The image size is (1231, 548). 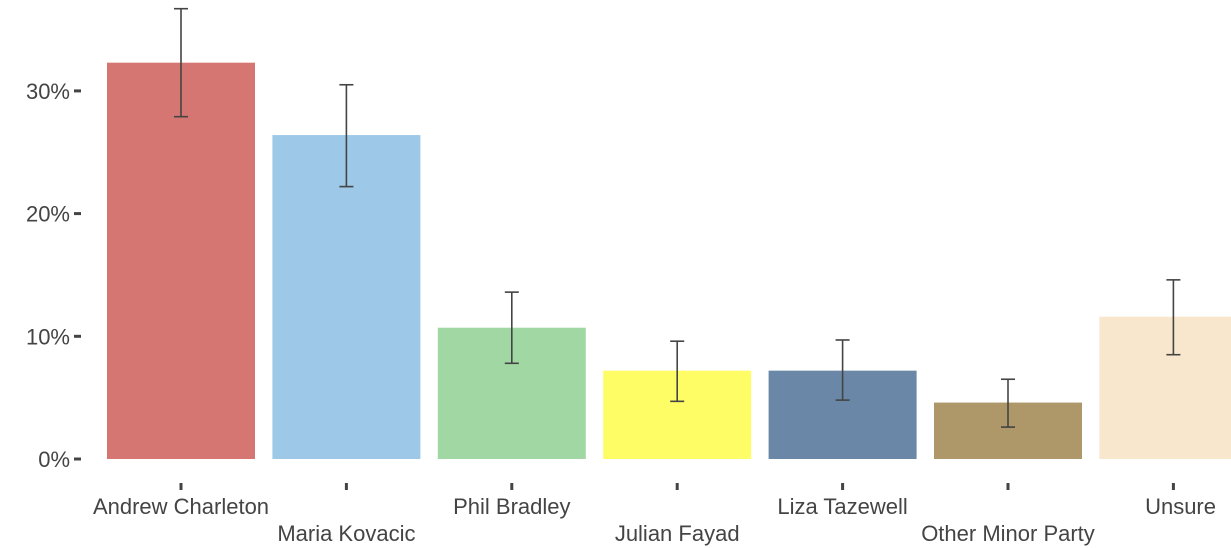 What do you see at coordinates (48, 214) in the screenshot?
I see `y-tick-label: 20%` at bounding box center [48, 214].